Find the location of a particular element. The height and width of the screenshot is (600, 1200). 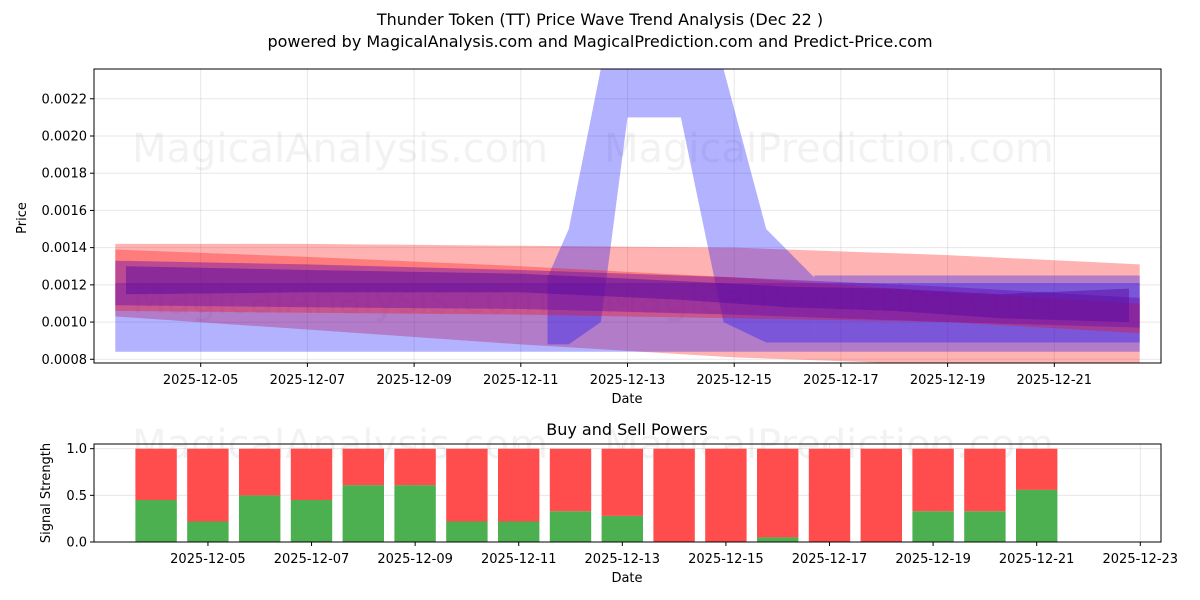

signal-x-tick-label: 2025-12-19 is located at coordinates (933, 559).